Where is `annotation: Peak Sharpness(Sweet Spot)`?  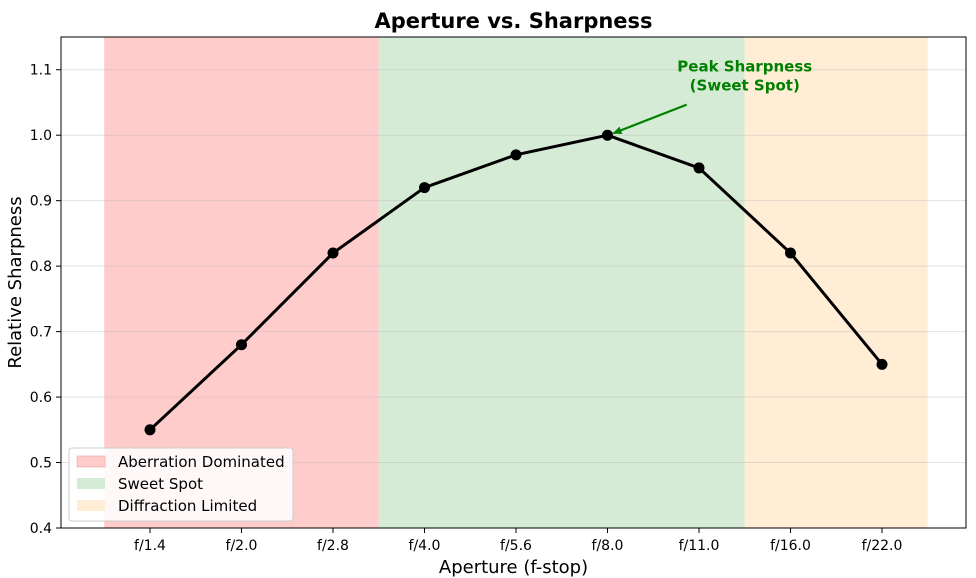
annotation: Peak Sharpness(Sweet Spot) is located at coordinates (712, 96).